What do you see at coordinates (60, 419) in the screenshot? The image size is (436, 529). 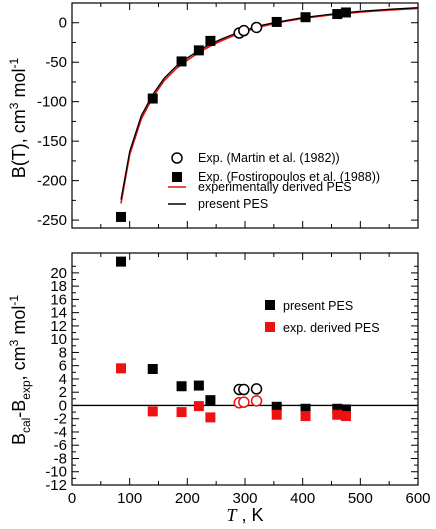 I see `bottom-y-tick-label: -2` at bounding box center [60, 419].